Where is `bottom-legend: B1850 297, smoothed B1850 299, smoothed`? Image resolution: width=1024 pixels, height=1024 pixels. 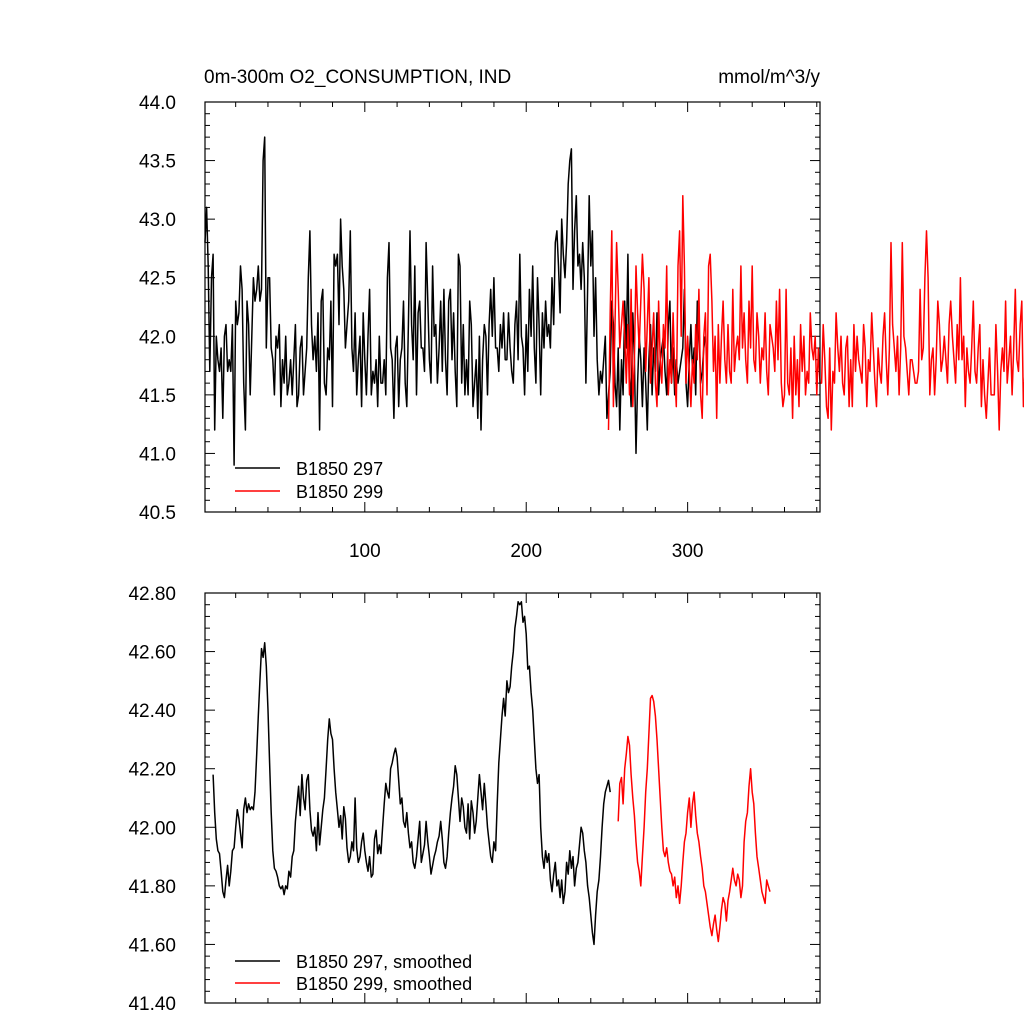 bottom-legend: B1850 297, smoothed B1850 299, smoothed is located at coordinates (353, 973).